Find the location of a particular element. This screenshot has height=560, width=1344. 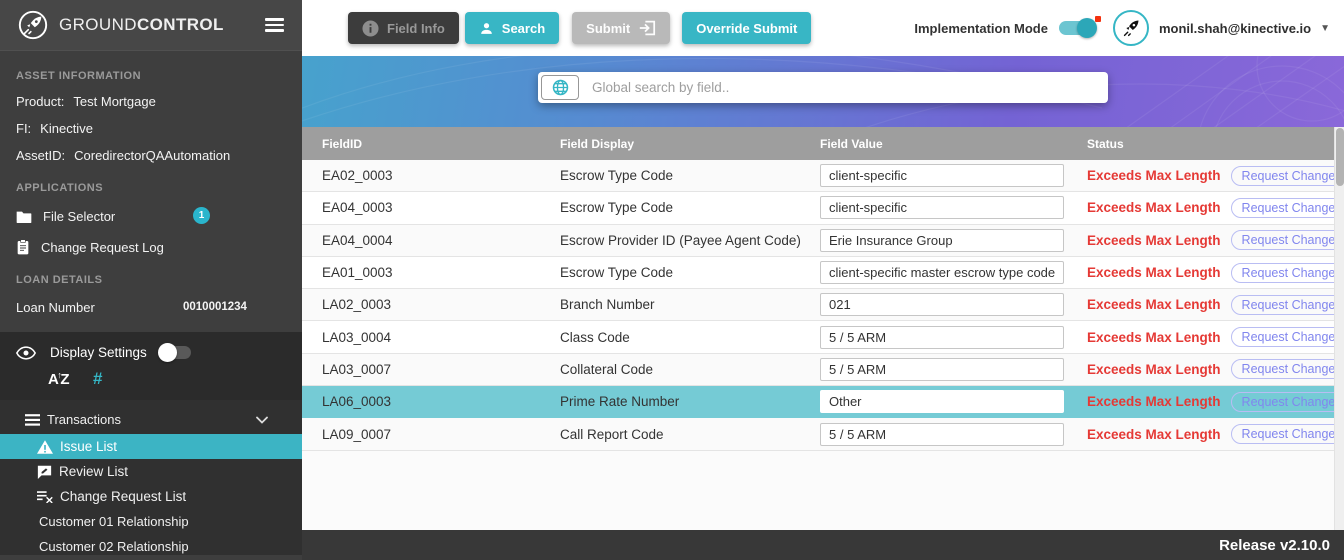

exit-to-app-icon is located at coordinates (647, 28).